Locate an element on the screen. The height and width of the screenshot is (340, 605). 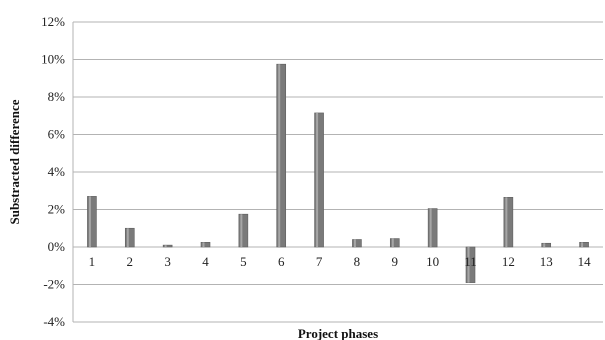
x-tick-label: 7 is located at coordinates (319, 261).